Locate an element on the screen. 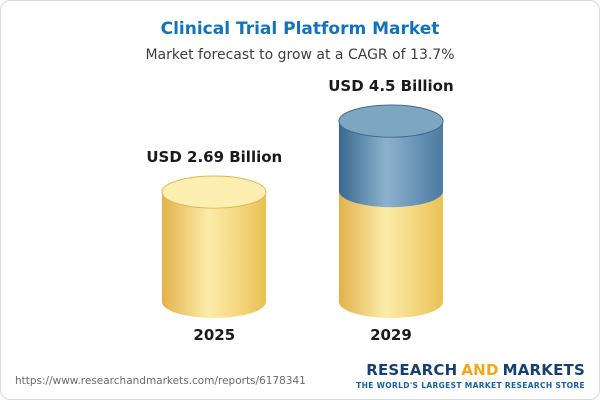 The width and height of the screenshot is (600, 400). bar-2025: USD 2.69 Billion 2025 is located at coordinates (214, 246).